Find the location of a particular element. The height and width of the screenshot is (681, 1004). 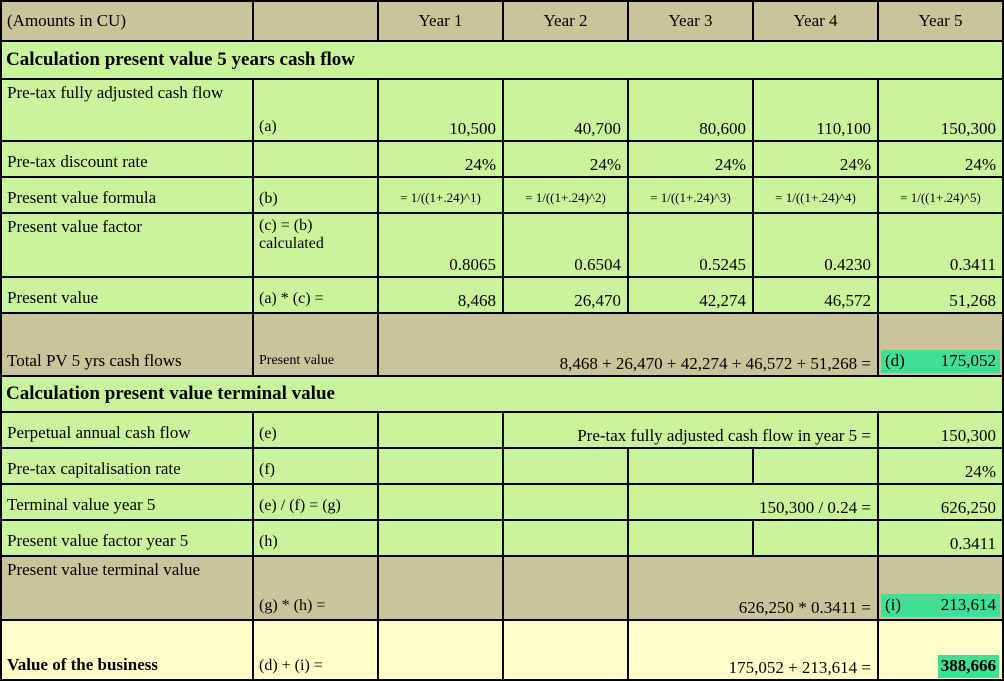

row-label: Total PV 5 yrs cash flows is located at coordinates (127, 344).